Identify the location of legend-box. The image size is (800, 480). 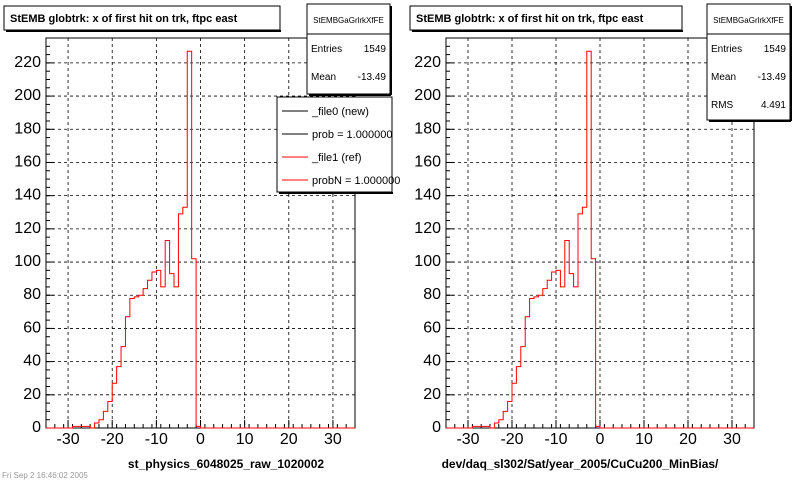
(334, 144).